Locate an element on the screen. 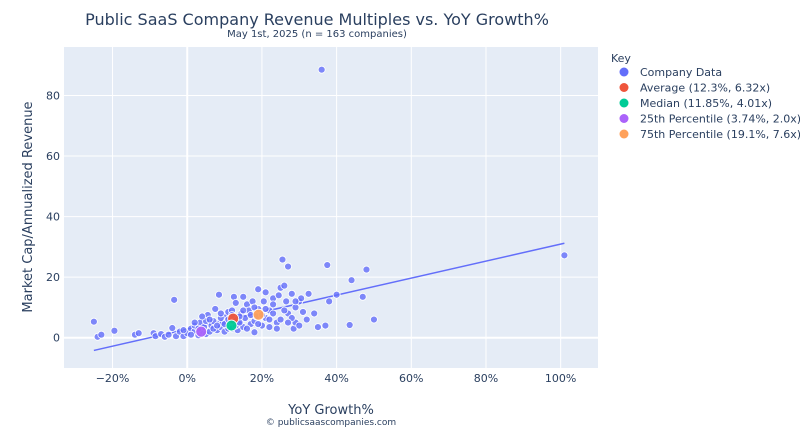 The width and height of the screenshot is (800, 432). legend-label: Median (11.85%, 4.01x) is located at coordinates (706, 103).